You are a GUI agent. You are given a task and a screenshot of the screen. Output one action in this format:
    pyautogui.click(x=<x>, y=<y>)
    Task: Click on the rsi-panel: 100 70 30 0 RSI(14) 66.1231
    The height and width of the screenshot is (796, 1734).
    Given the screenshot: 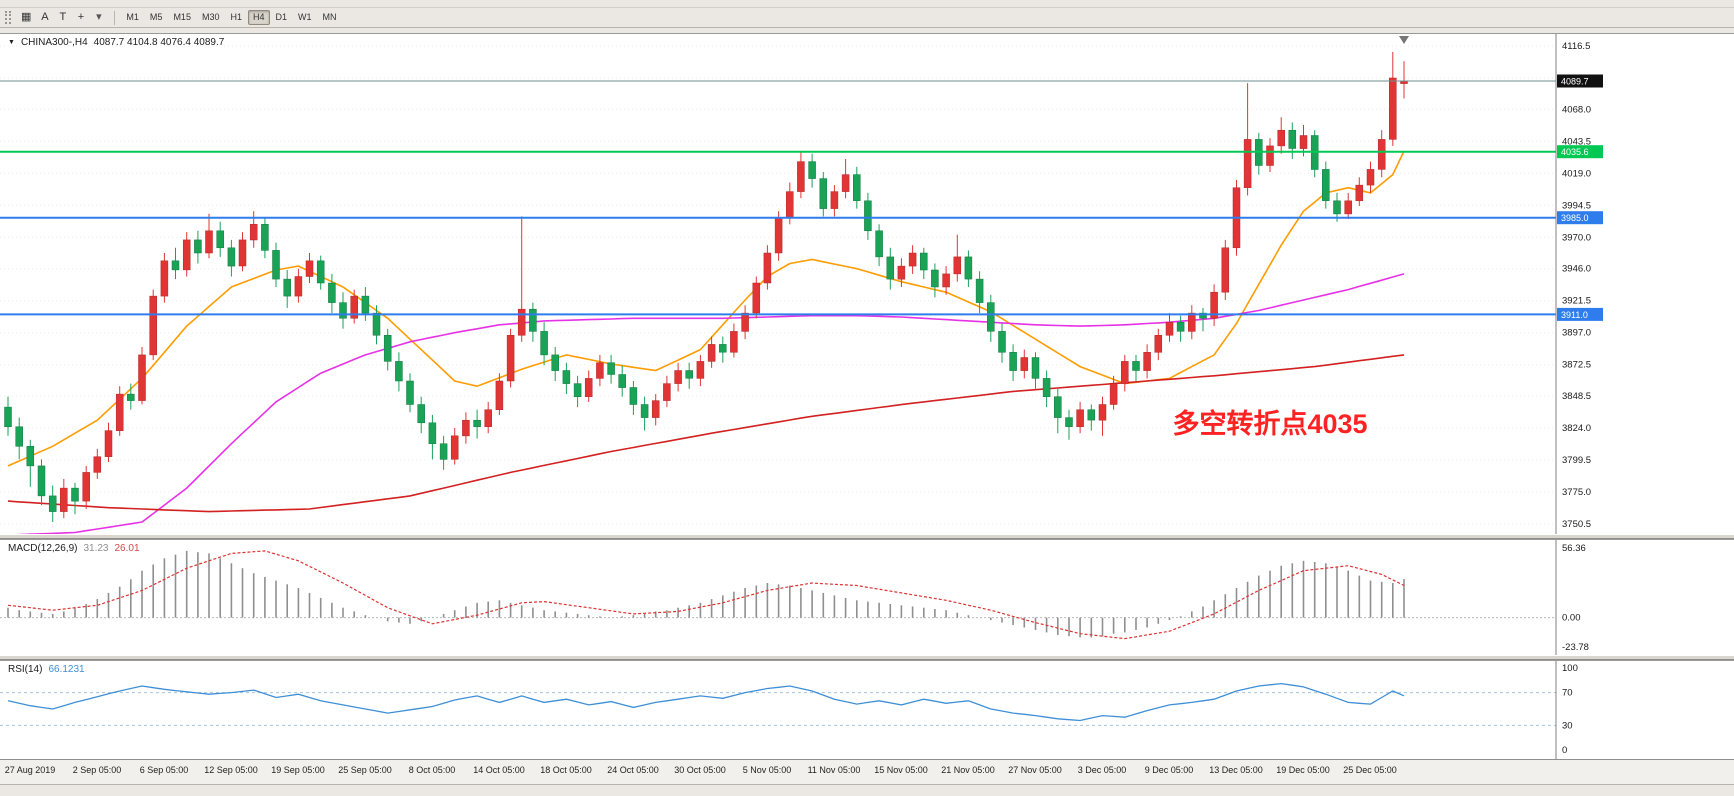 What is the action you would take?
    pyautogui.click(x=867, y=709)
    